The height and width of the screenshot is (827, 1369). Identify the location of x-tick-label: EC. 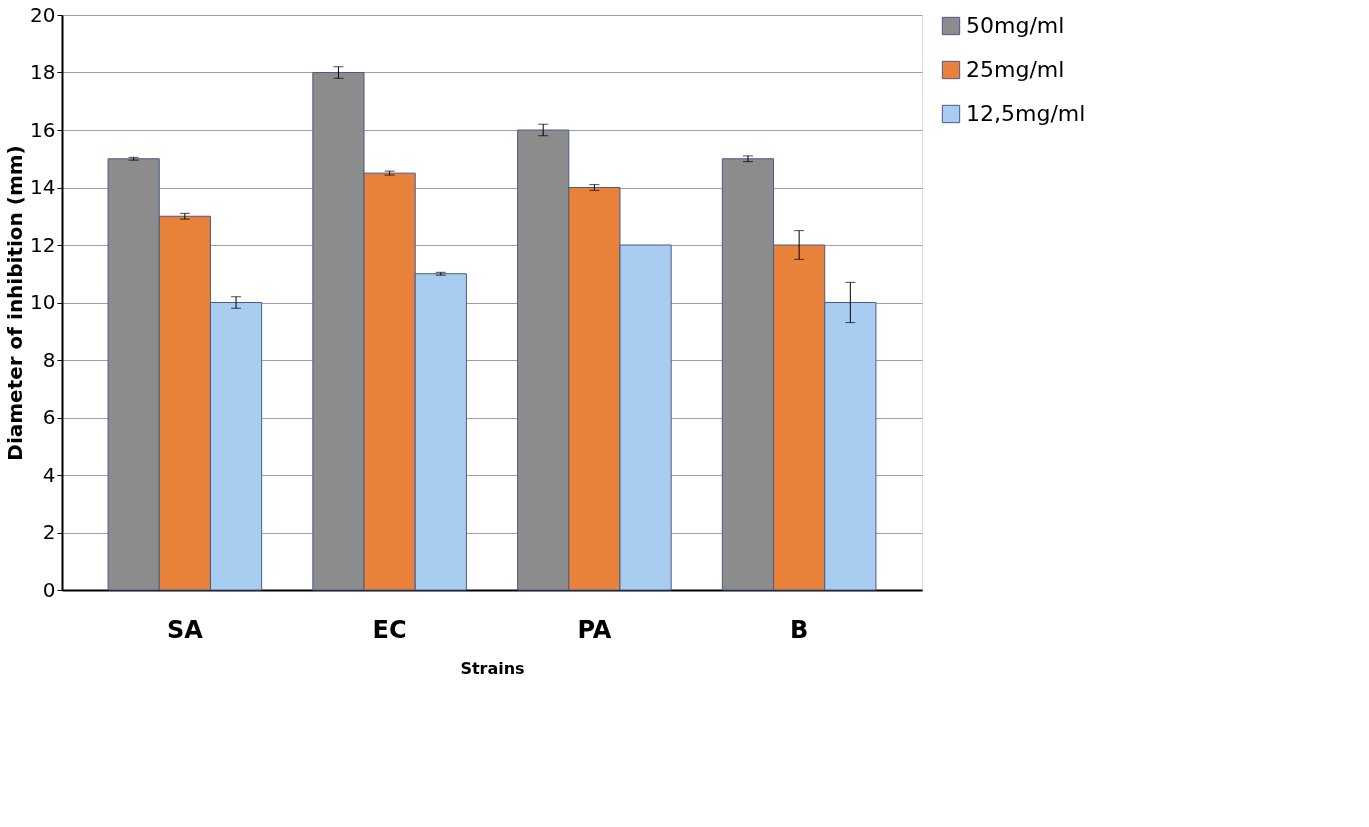
(389, 629).